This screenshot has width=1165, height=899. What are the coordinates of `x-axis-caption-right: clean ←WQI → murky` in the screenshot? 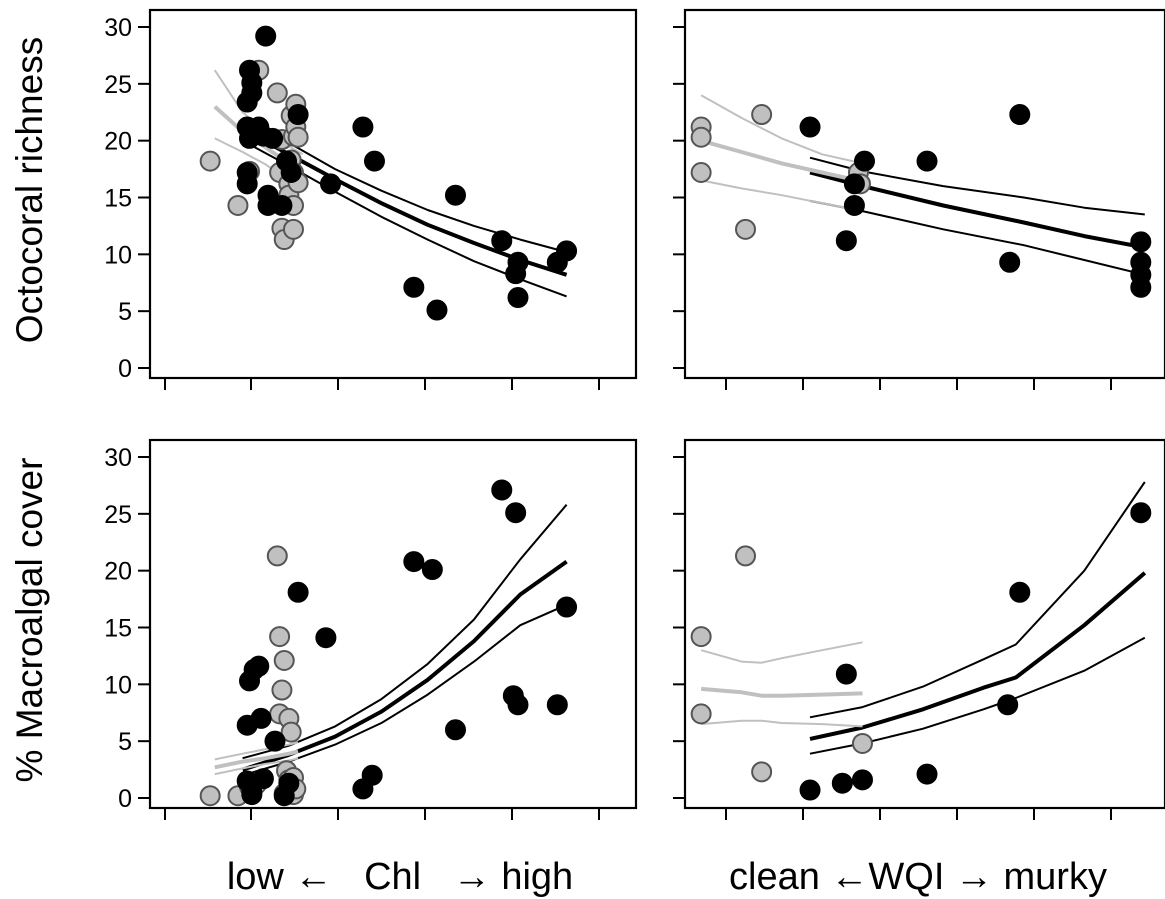 It's located at (918, 877).